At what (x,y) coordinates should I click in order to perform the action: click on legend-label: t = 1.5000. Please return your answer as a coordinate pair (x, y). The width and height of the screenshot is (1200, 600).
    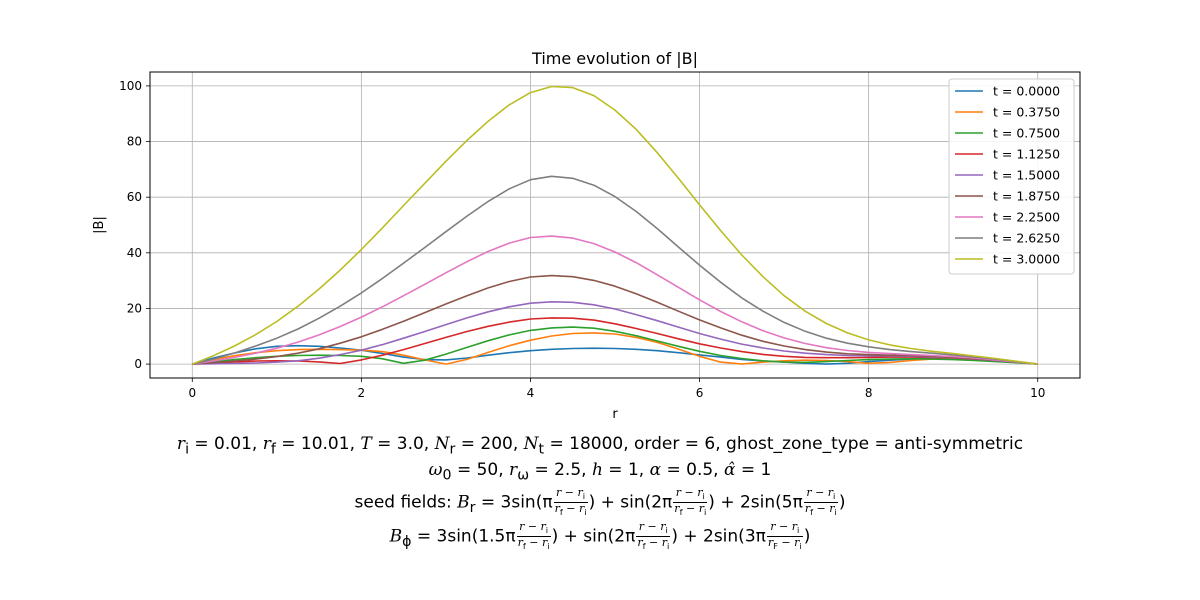
    Looking at the image, I should click on (1026, 175).